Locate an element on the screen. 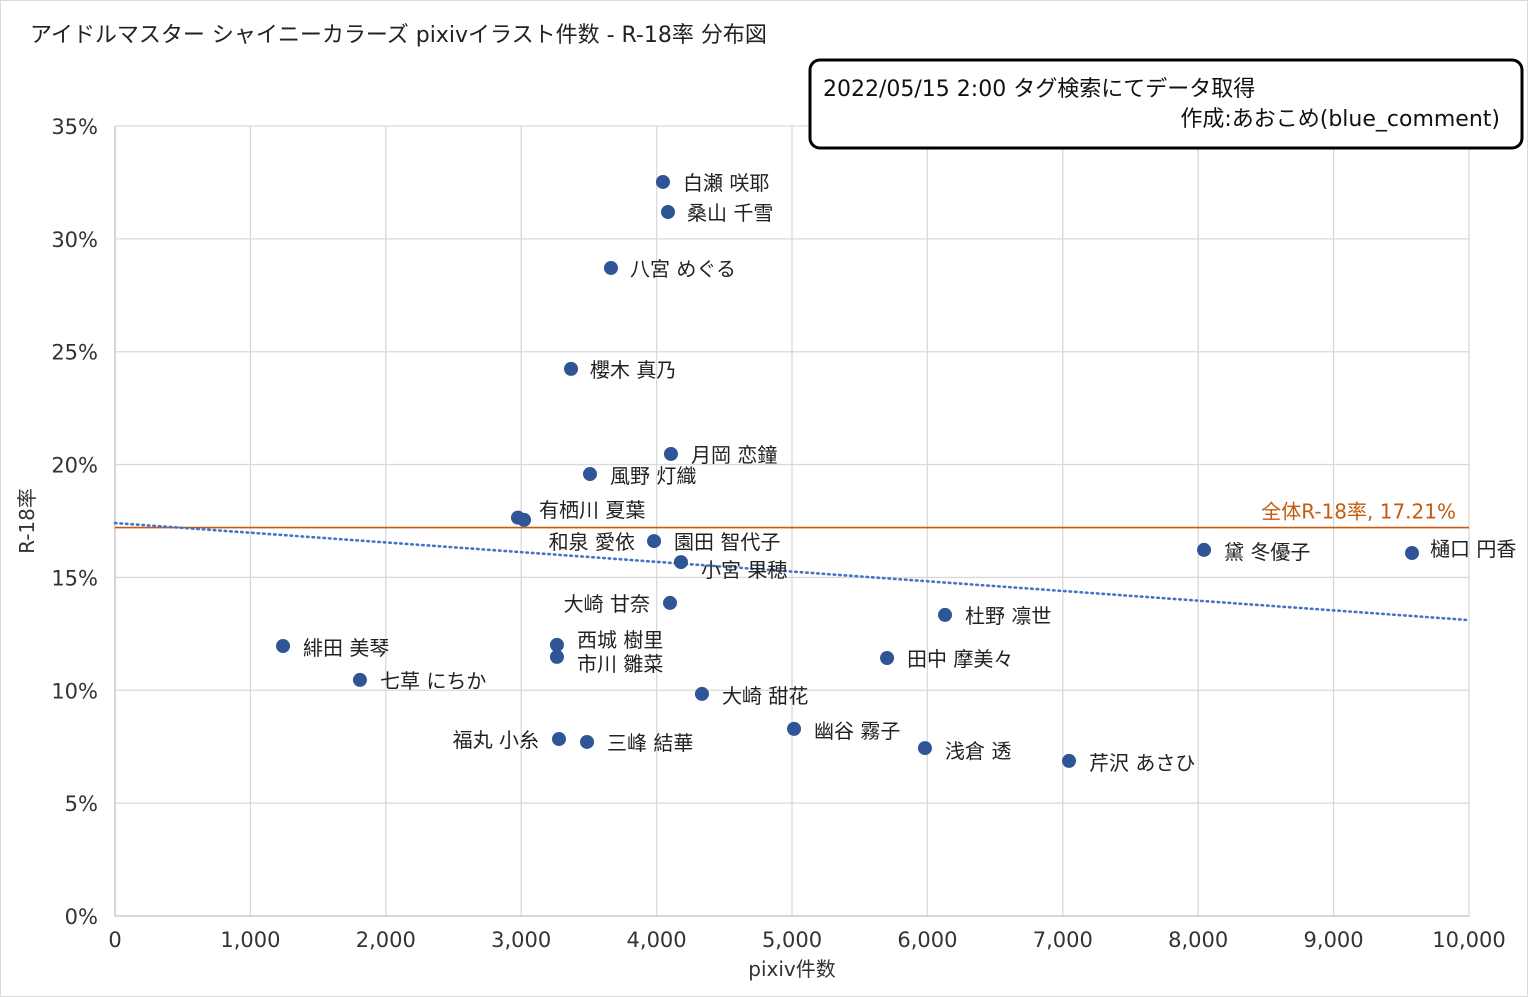 The height and width of the screenshot is (997, 1528). data-label: 風野 灯織 is located at coordinates (653, 476).